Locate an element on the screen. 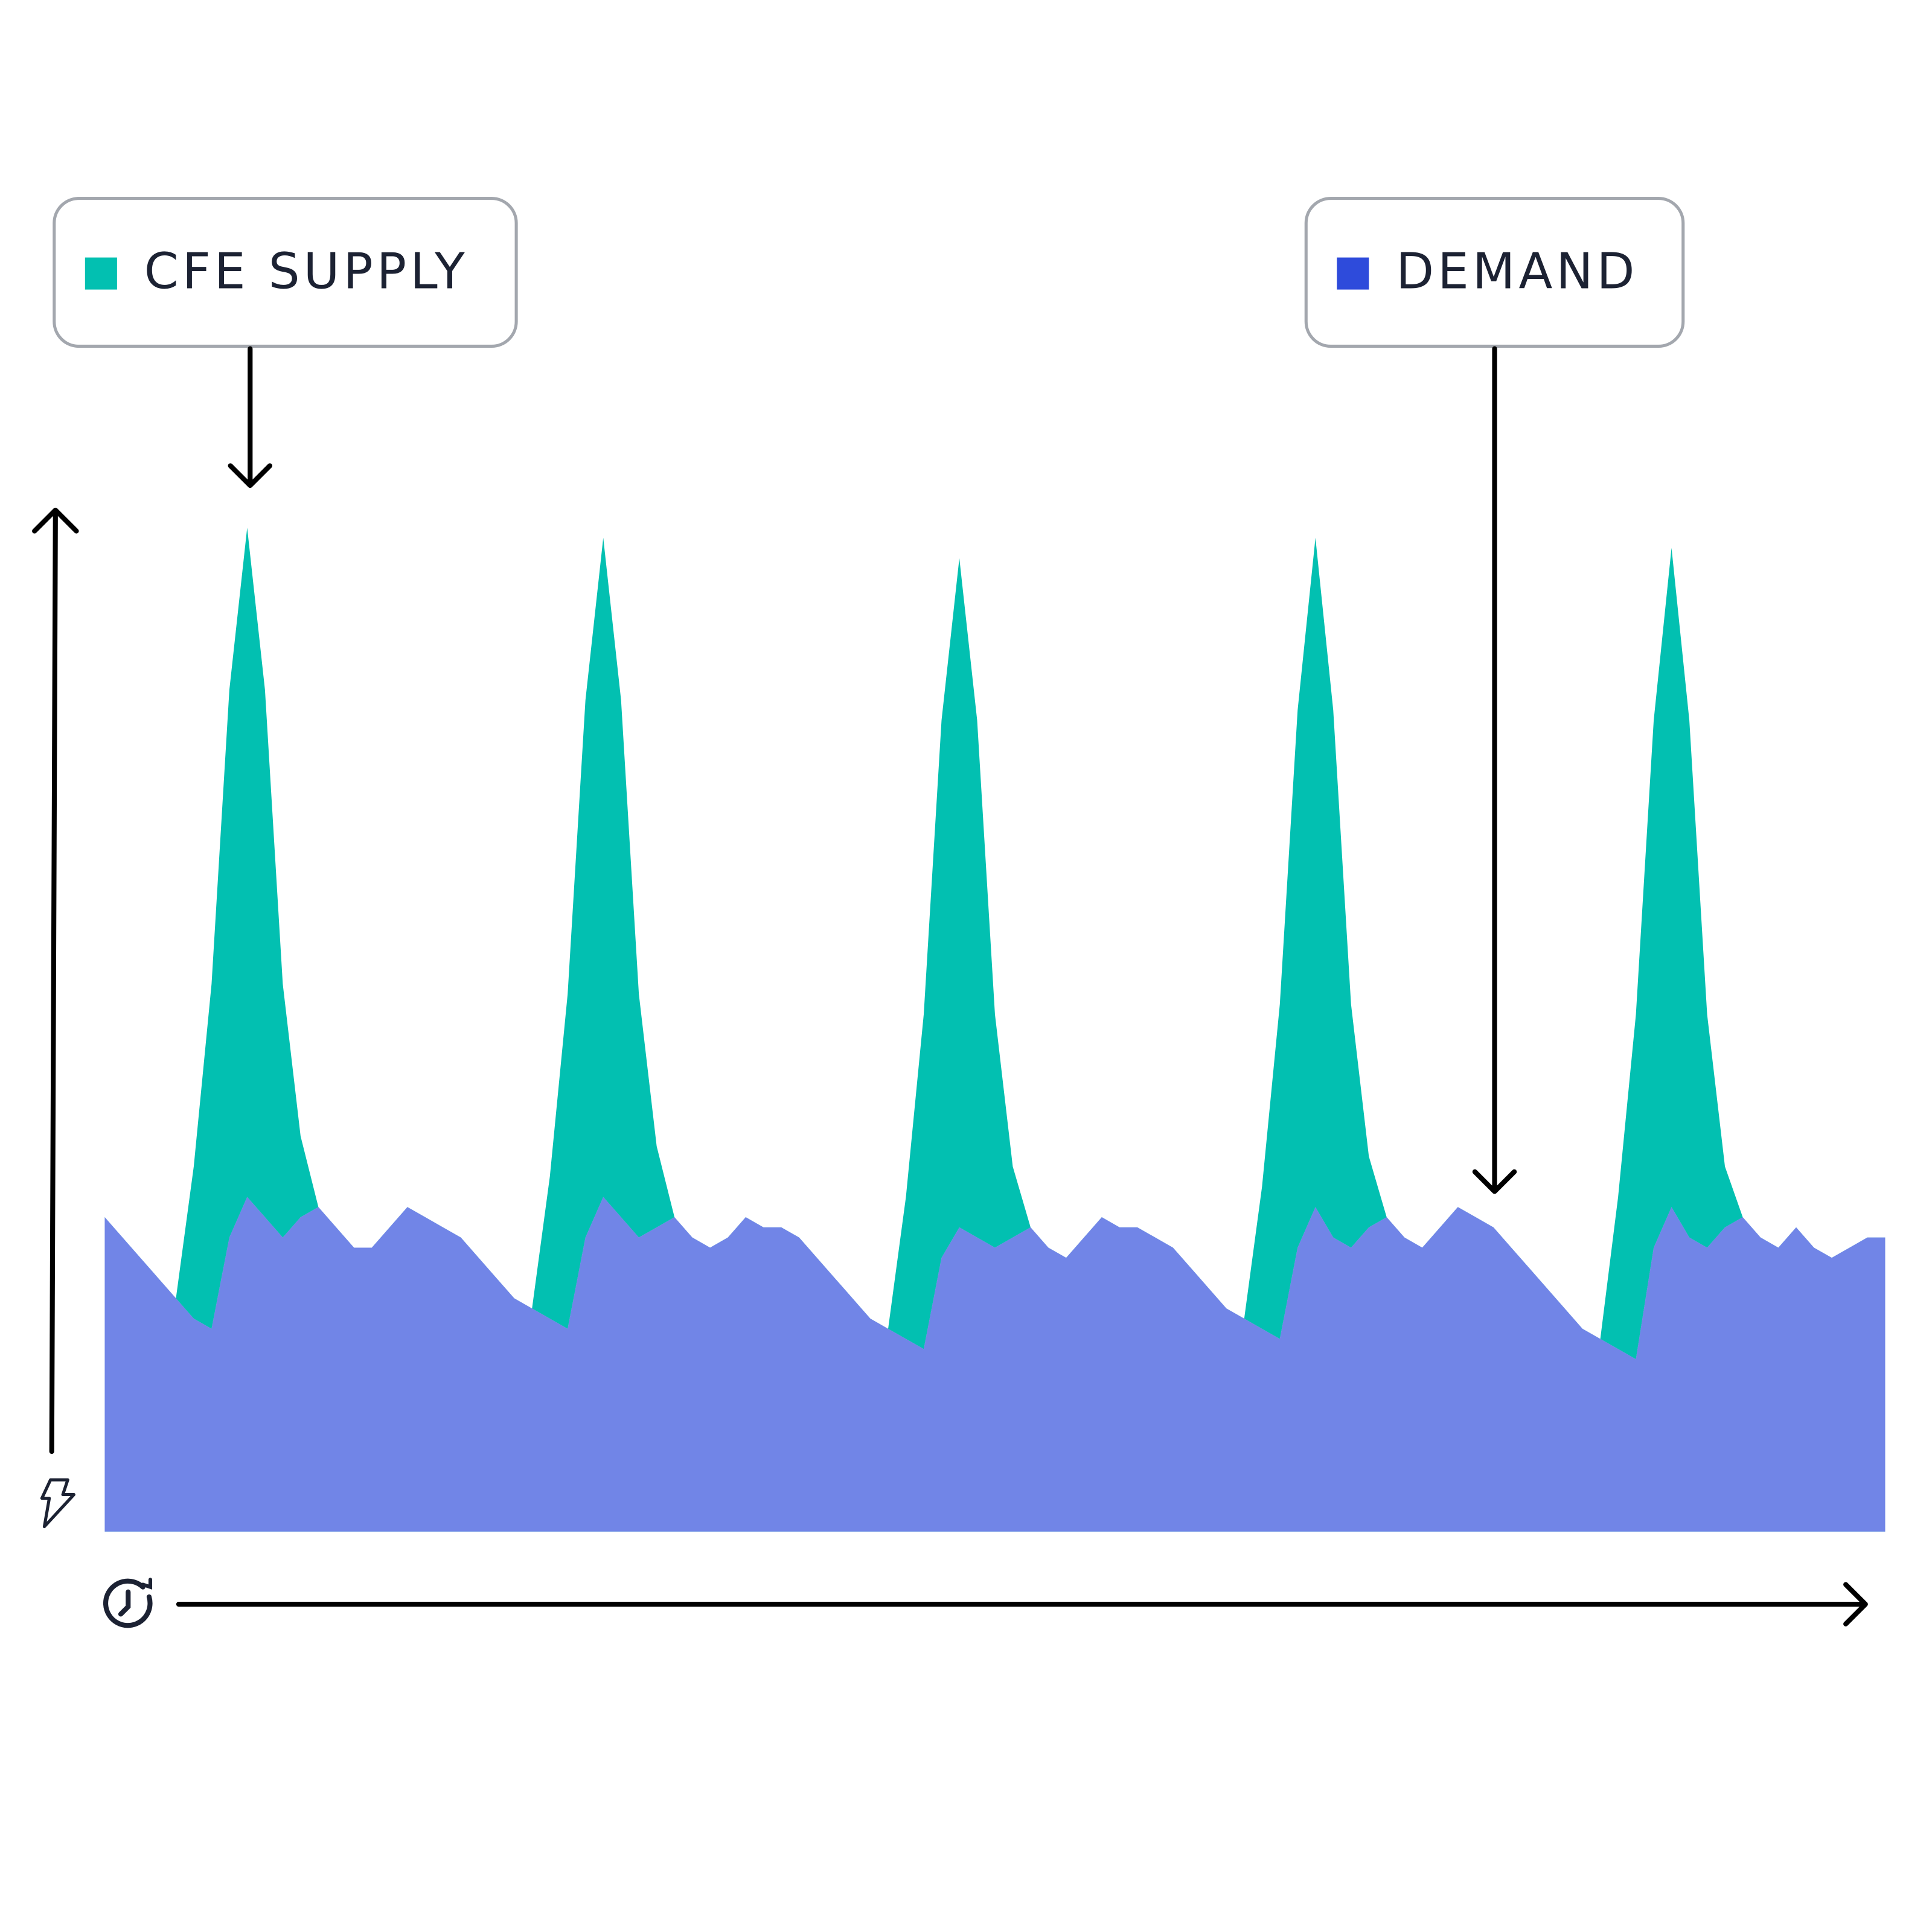 Image resolution: width=1932 pixels, height=1932 pixels. time-icon is located at coordinates (128, 1603).